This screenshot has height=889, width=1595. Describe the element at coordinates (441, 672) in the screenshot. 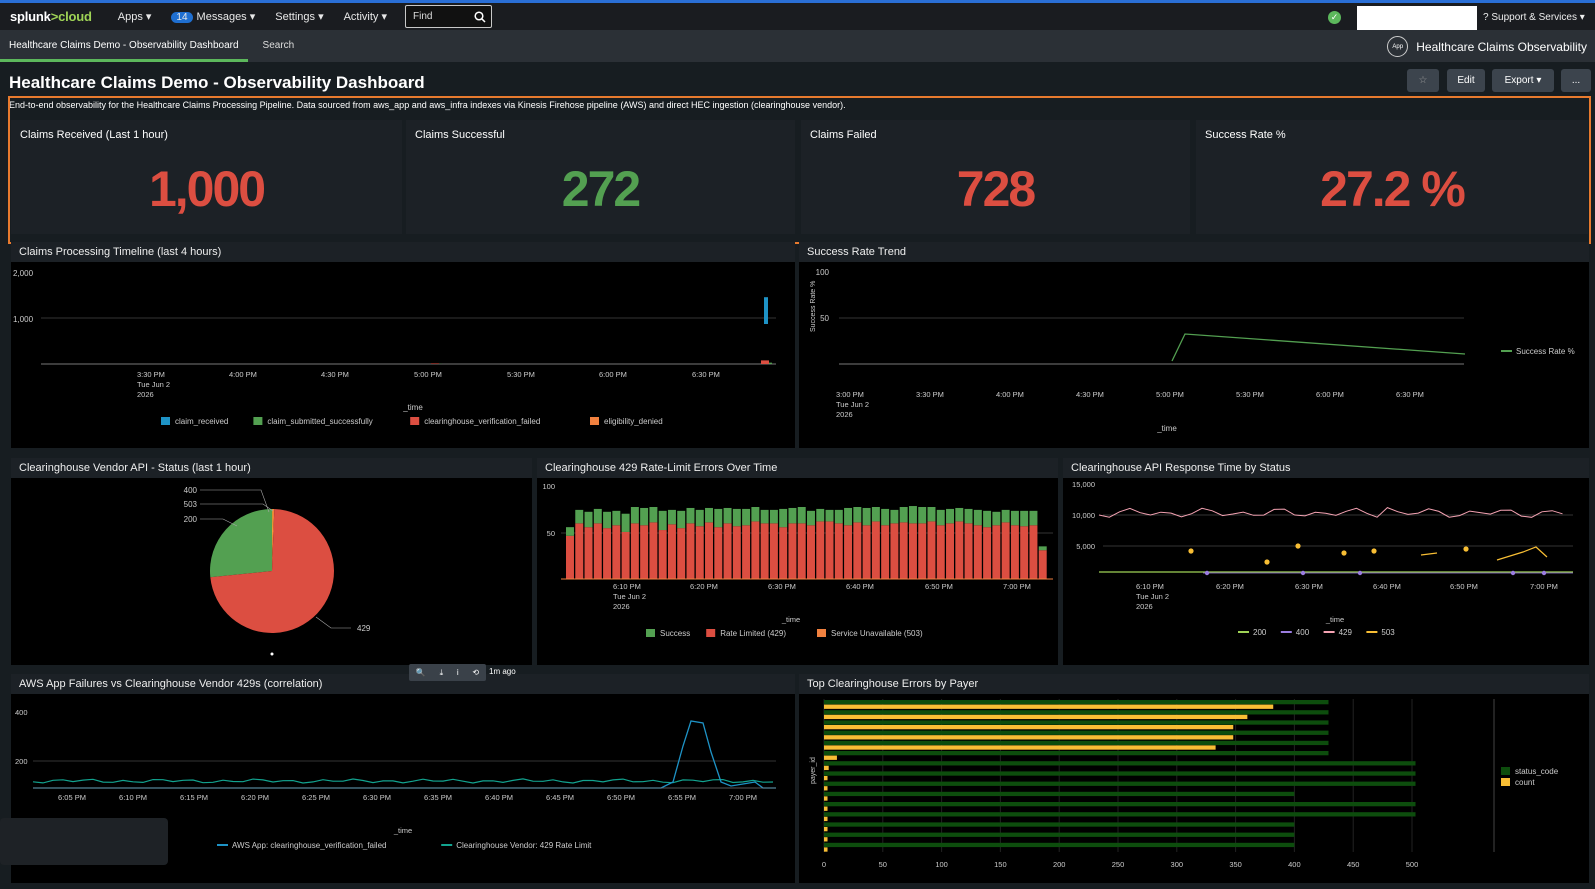

I see `download-icon: ⤓` at that location.